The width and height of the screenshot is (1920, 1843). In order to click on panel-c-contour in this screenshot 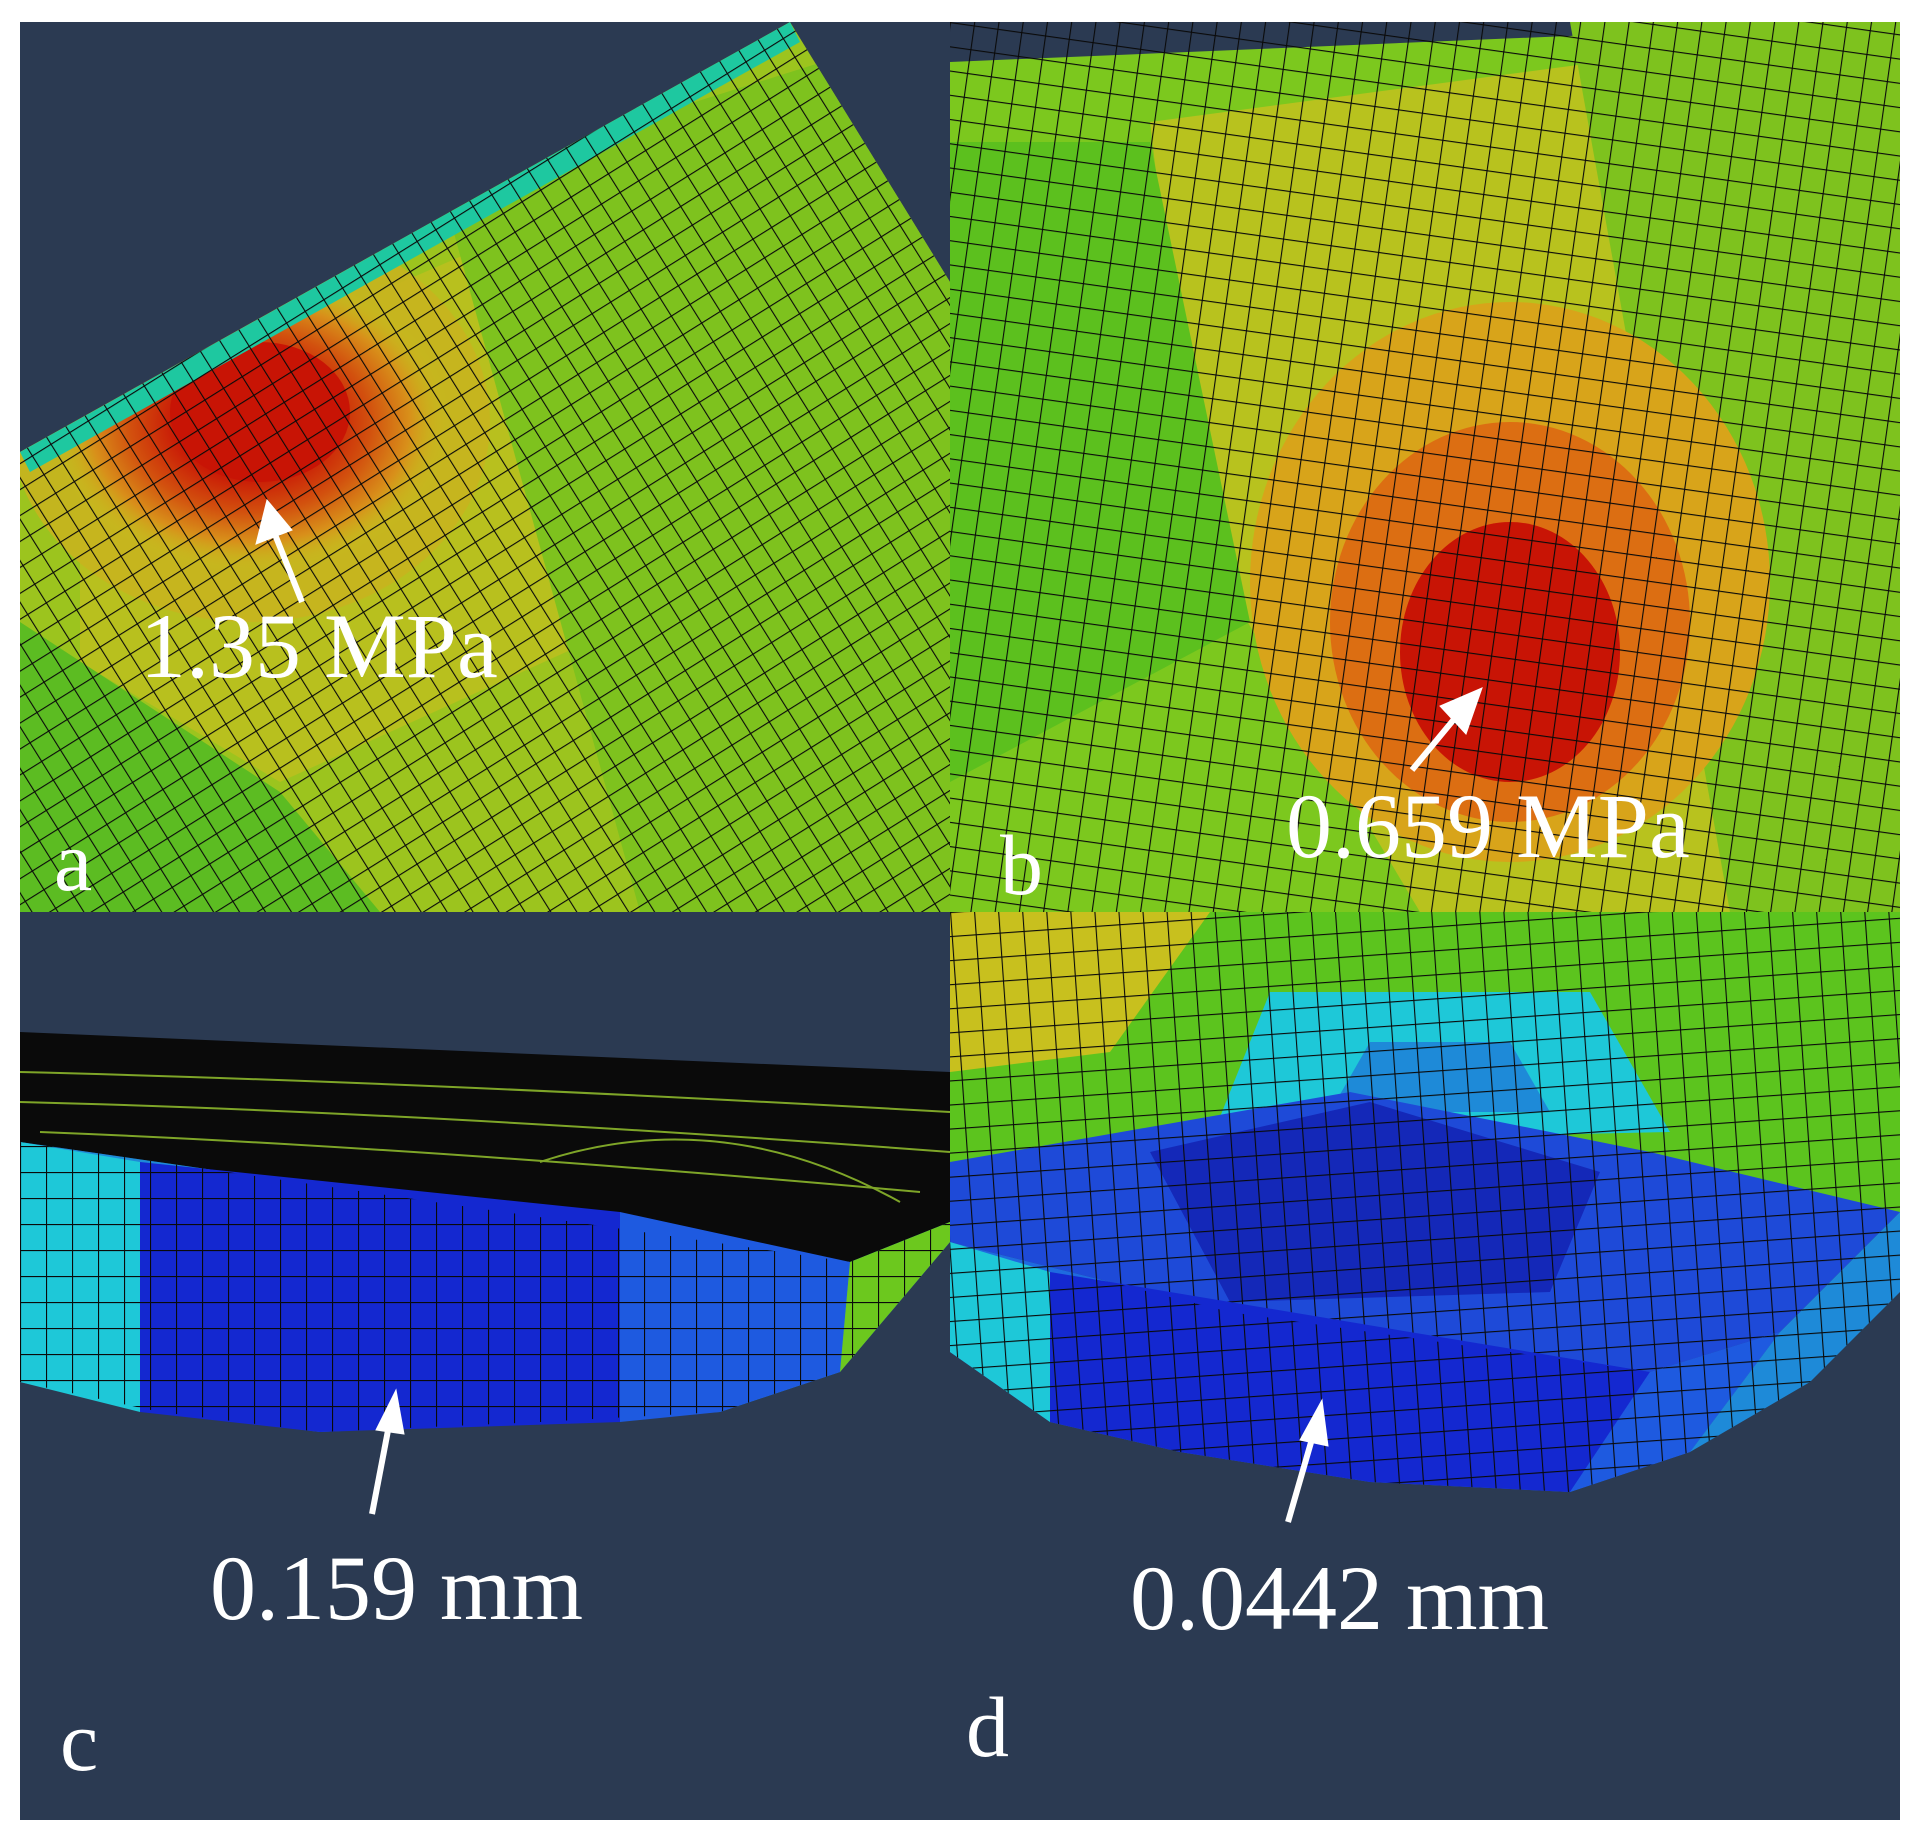, I will do `click(485, 1273)`.